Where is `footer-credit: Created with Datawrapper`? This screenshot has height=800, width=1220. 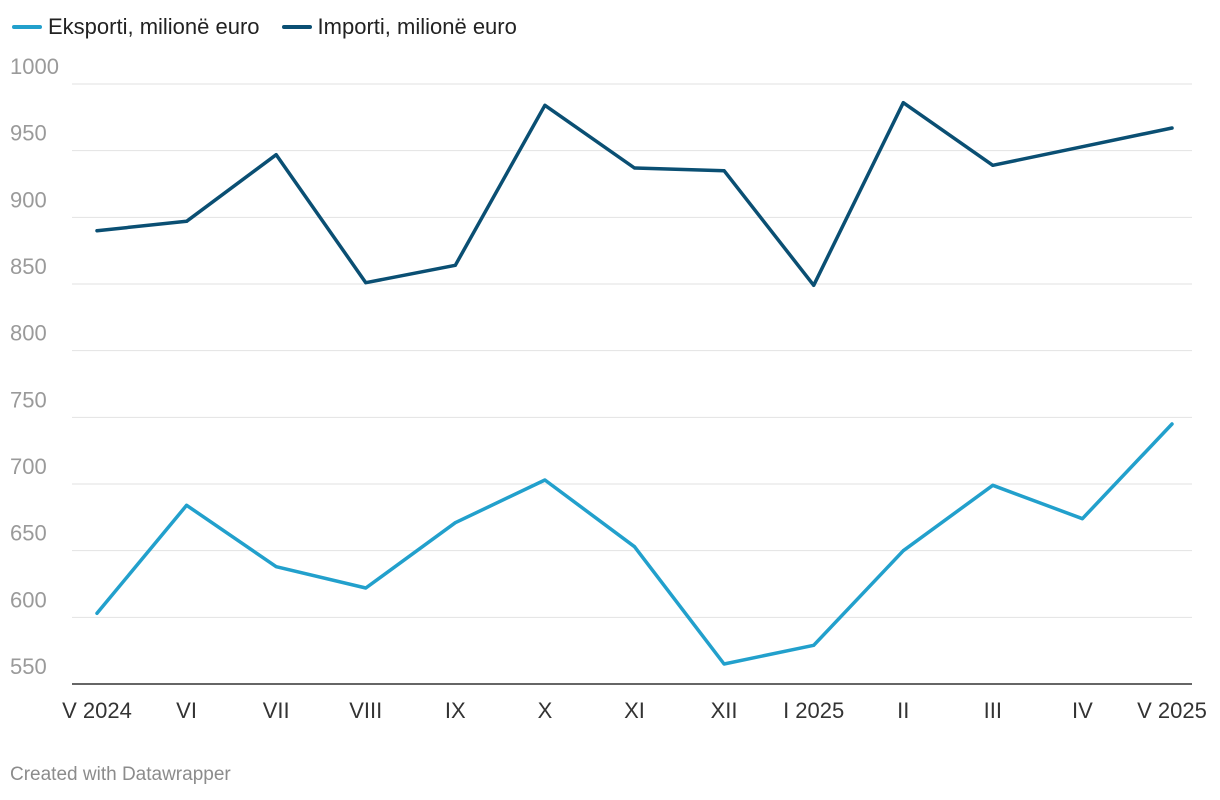 footer-credit: Created with Datawrapper is located at coordinates (120, 774).